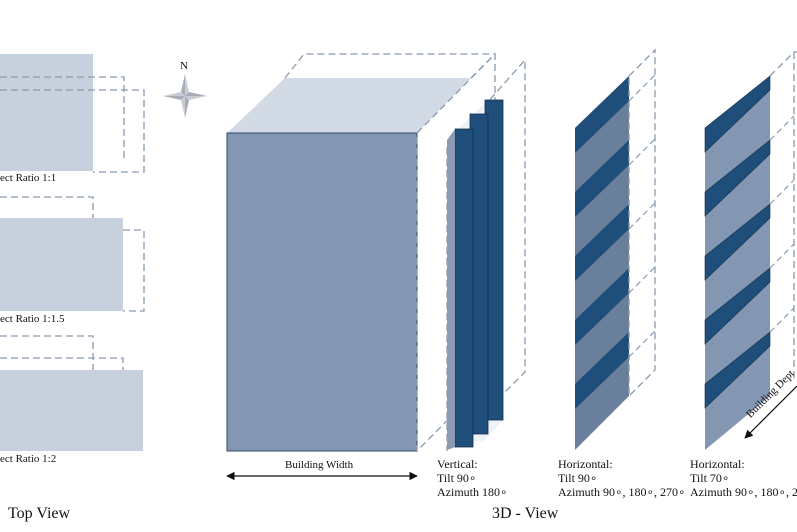 This screenshot has height=532, width=797. What do you see at coordinates (185, 96) in the screenshot?
I see `compass-rose-icon` at bounding box center [185, 96].